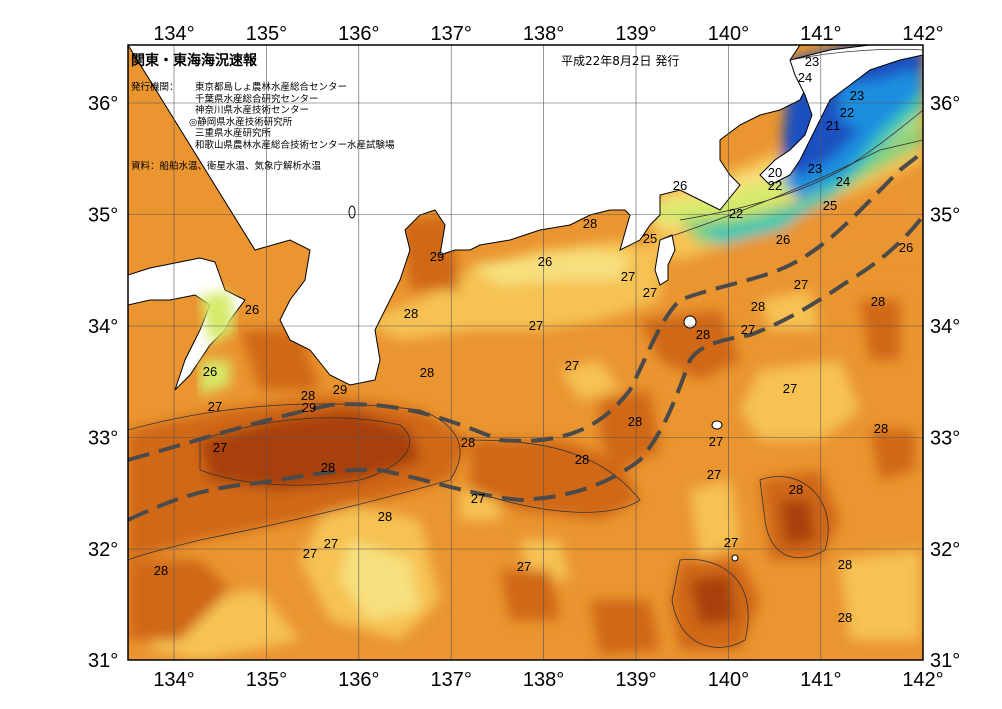 The image size is (1002, 709). Describe the element at coordinates (620, 61) in the screenshot. I see `issue-date: 平成22年8月2日 発行` at that location.